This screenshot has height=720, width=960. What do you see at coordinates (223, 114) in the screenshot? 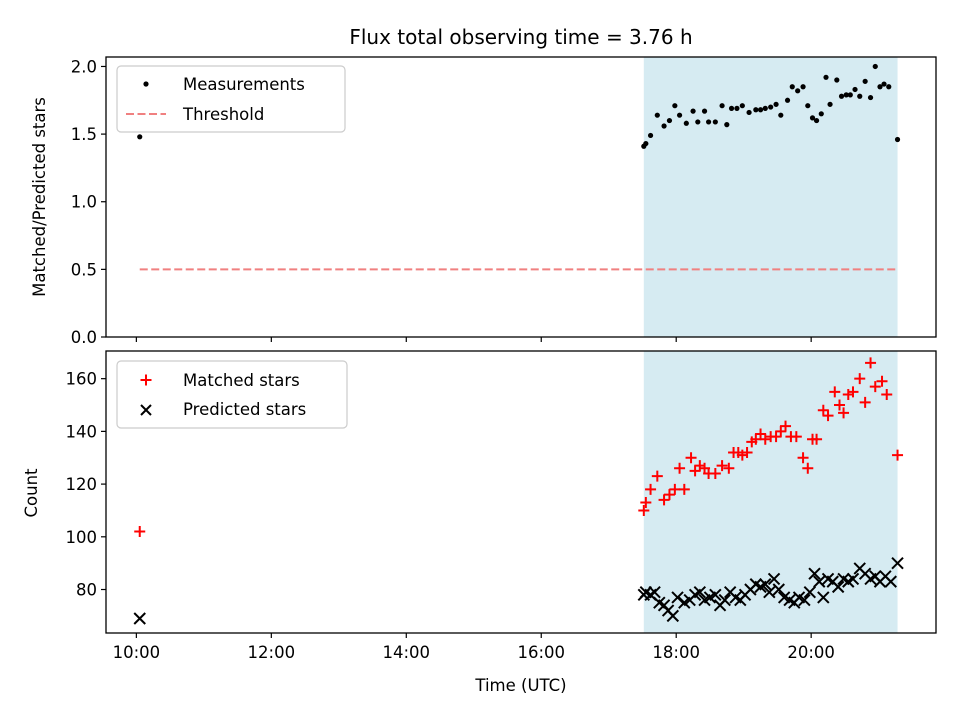
I see `legend-threshold-label: Threshold` at bounding box center [223, 114].